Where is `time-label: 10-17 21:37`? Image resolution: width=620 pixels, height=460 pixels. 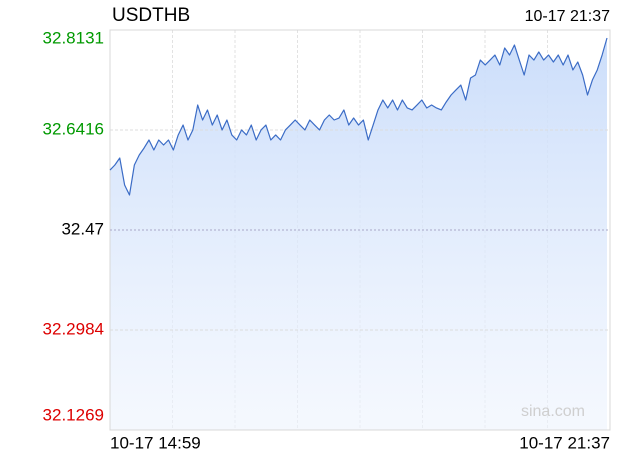
time-label: 10-17 21:37 is located at coordinates (568, 16).